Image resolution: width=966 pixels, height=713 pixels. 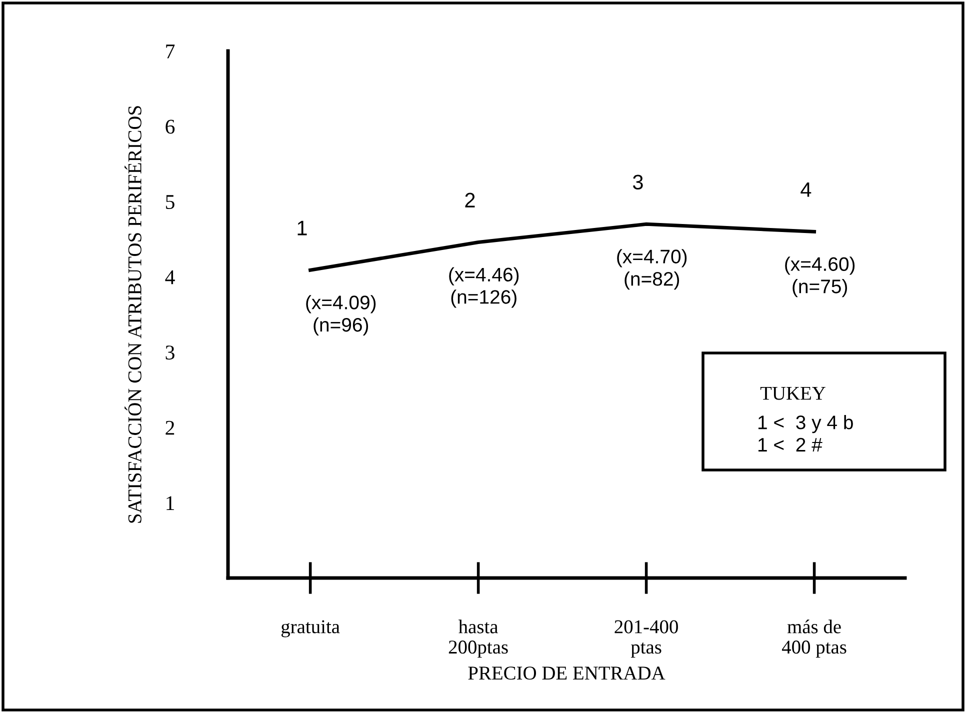 What do you see at coordinates (170, 51) in the screenshot?
I see `y-tick-label: 7` at bounding box center [170, 51].